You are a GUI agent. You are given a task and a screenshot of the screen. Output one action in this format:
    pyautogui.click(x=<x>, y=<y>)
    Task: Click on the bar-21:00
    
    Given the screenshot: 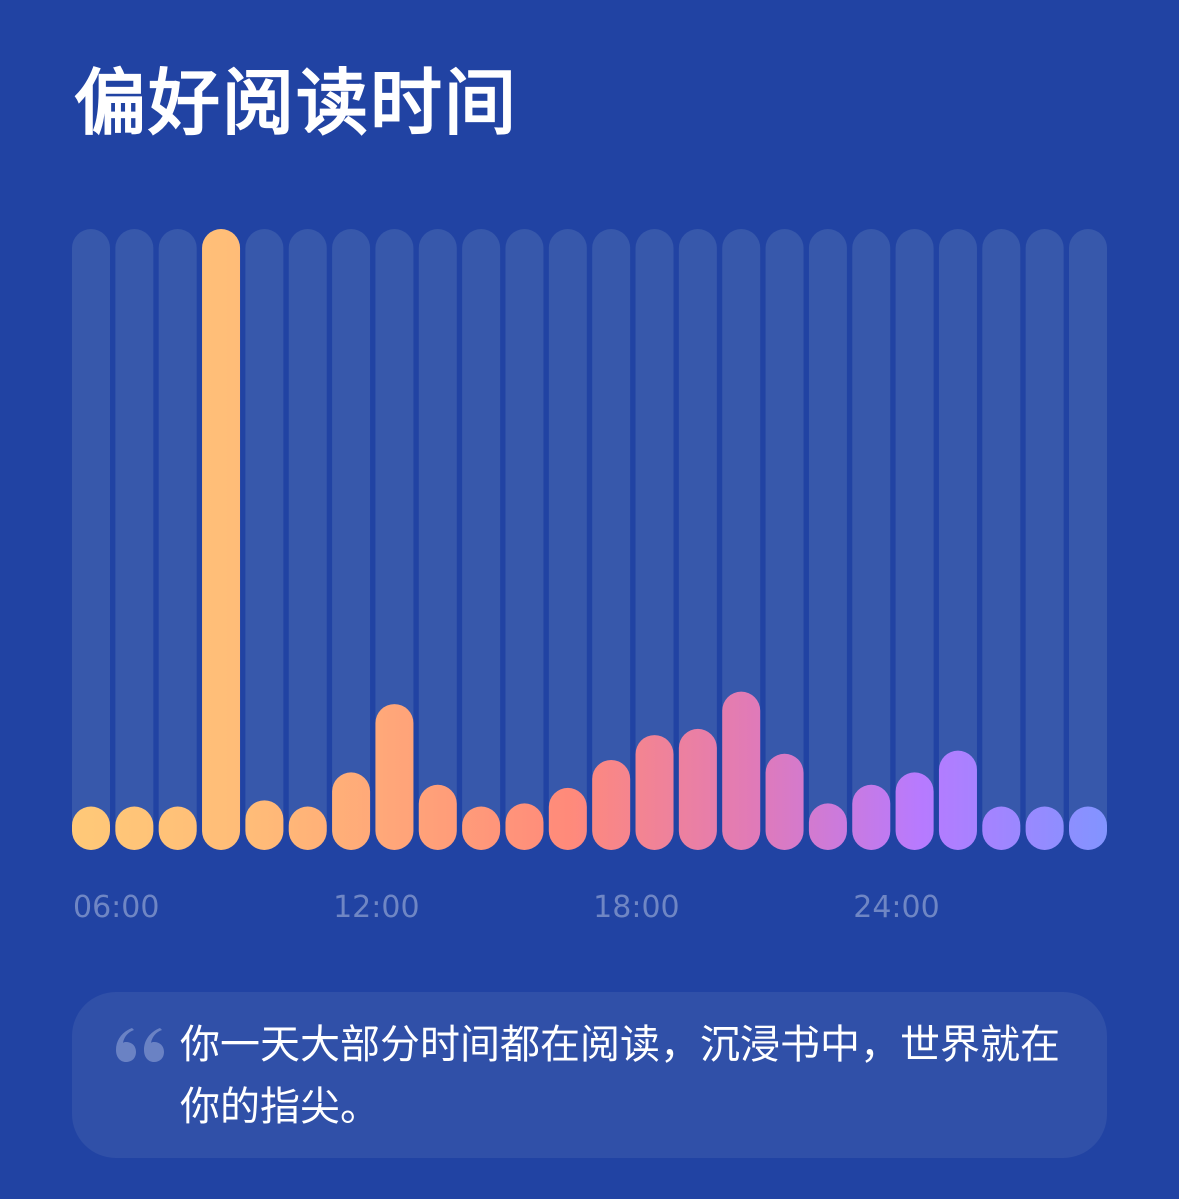 What is the action you would take?
    pyautogui.click(x=741, y=770)
    